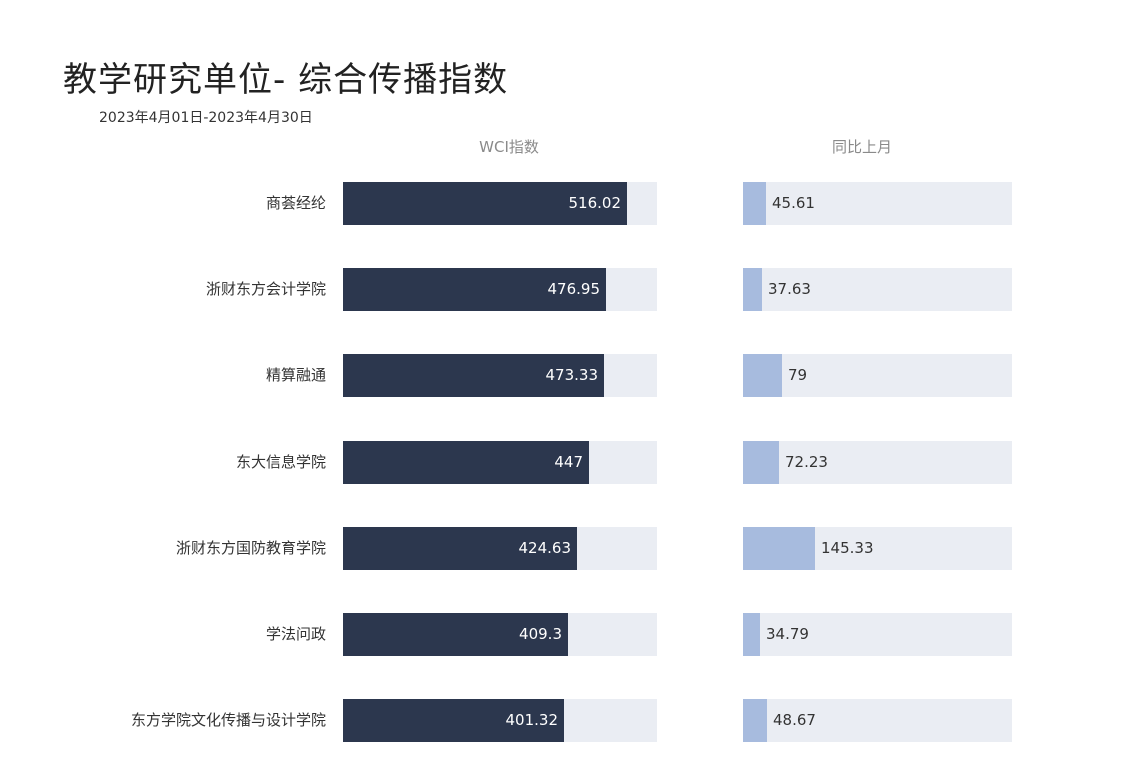 This screenshot has height=773, width=1132. I want to click on mom-value-label: 72.23, so click(806, 462).